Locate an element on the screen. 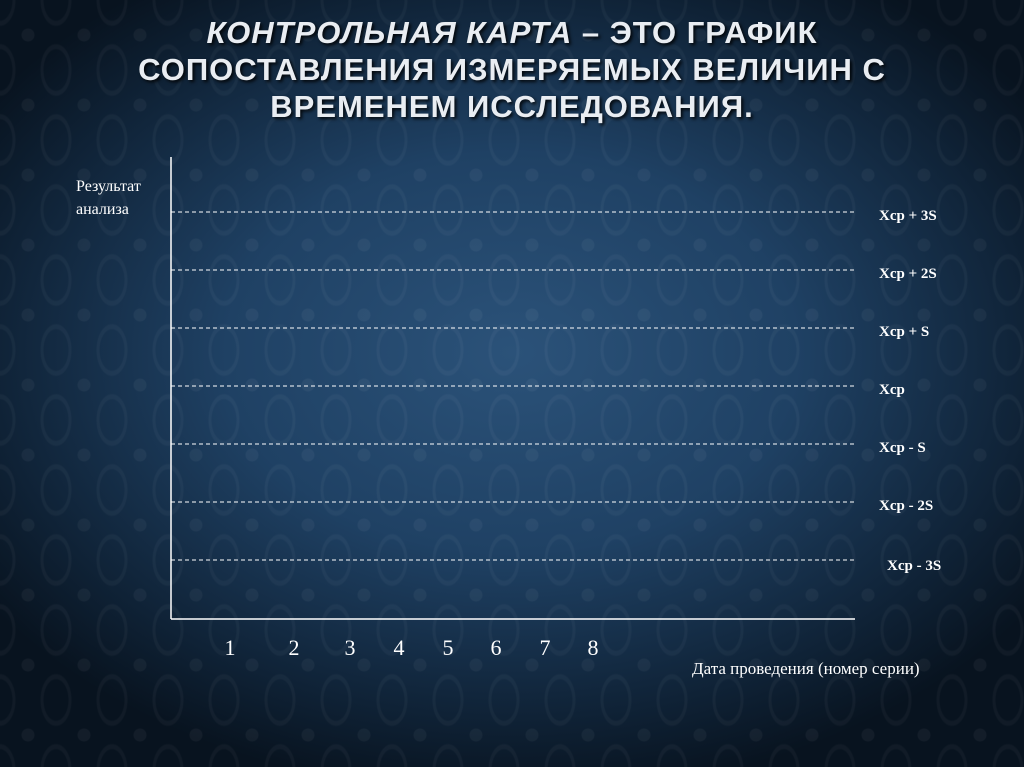  control-line-label: Xcp + 3S is located at coordinates (908, 216).